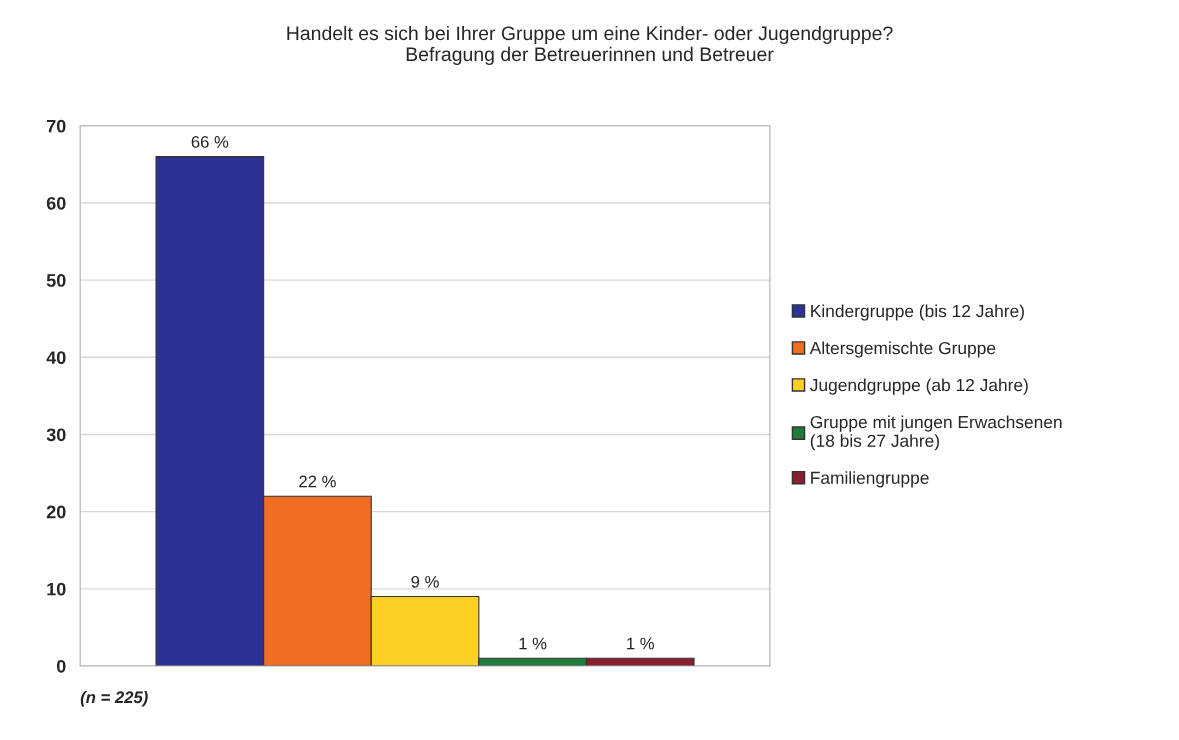  Describe the element at coordinates (56, 512) in the screenshot. I see `y-tick-label: 20` at that location.